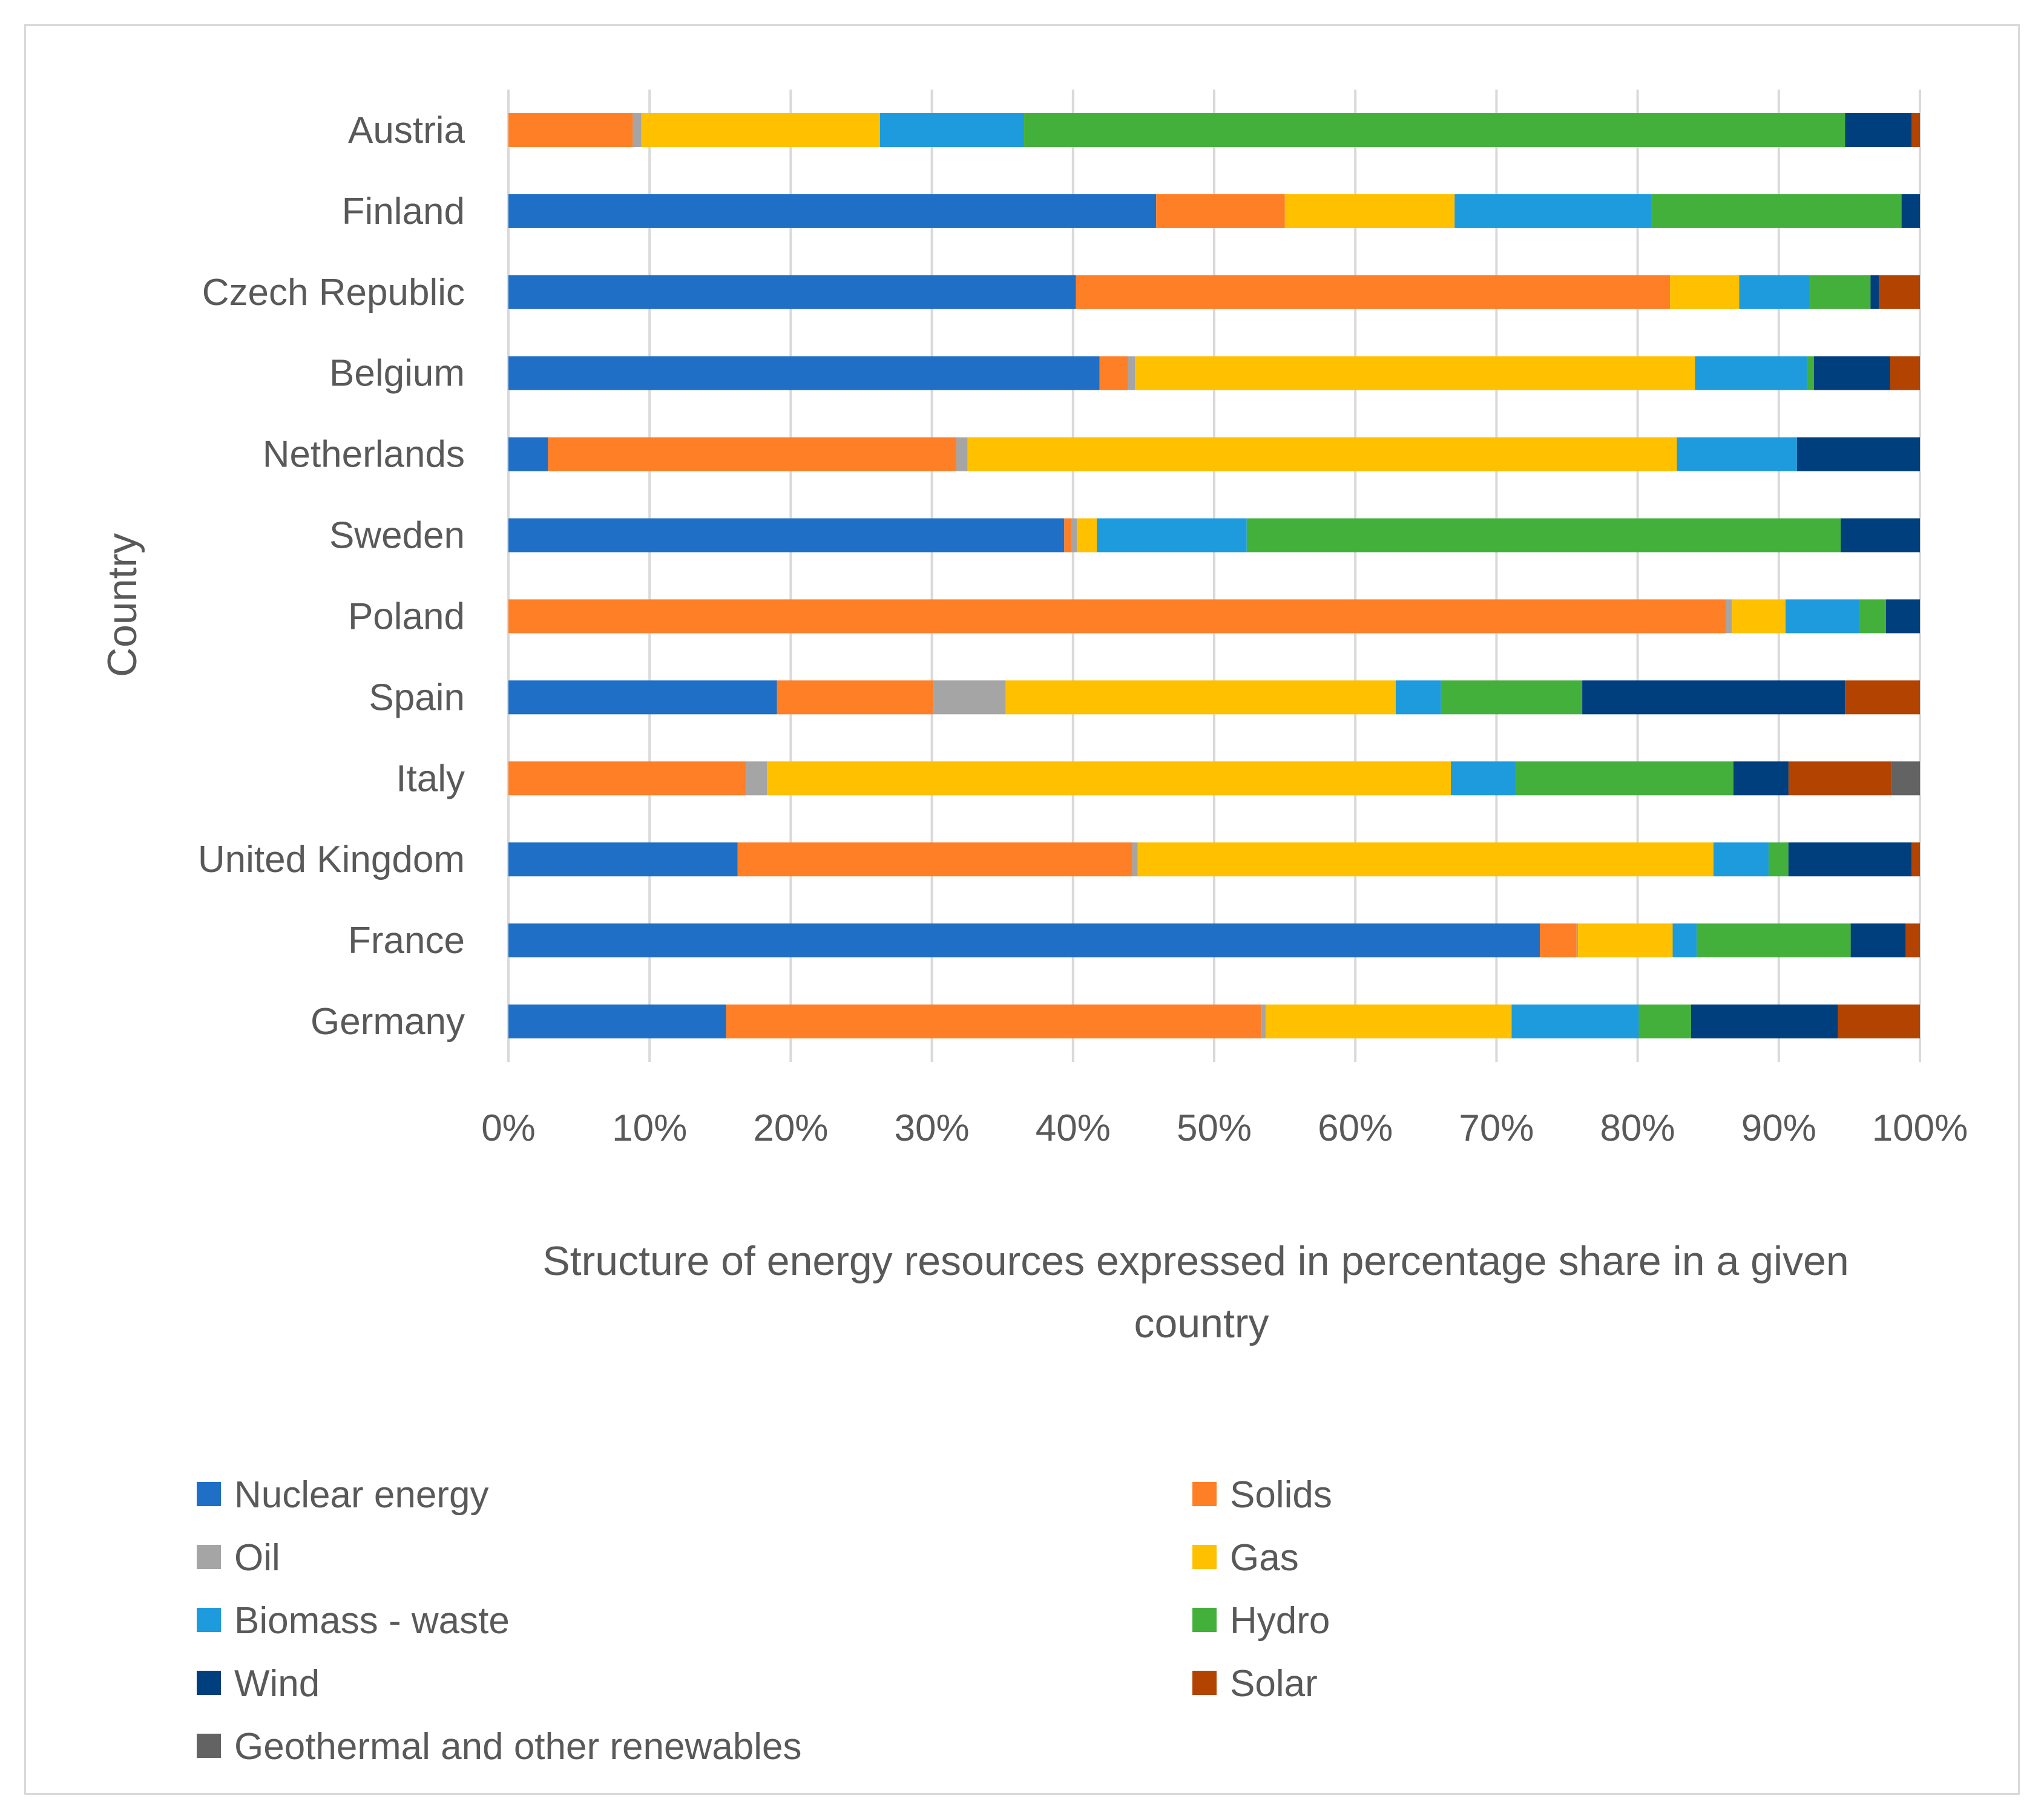  What do you see at coordinates (1713, 697) in the screenshot?
I see `bar-spain-wind` at bounding box center [1713, 697].